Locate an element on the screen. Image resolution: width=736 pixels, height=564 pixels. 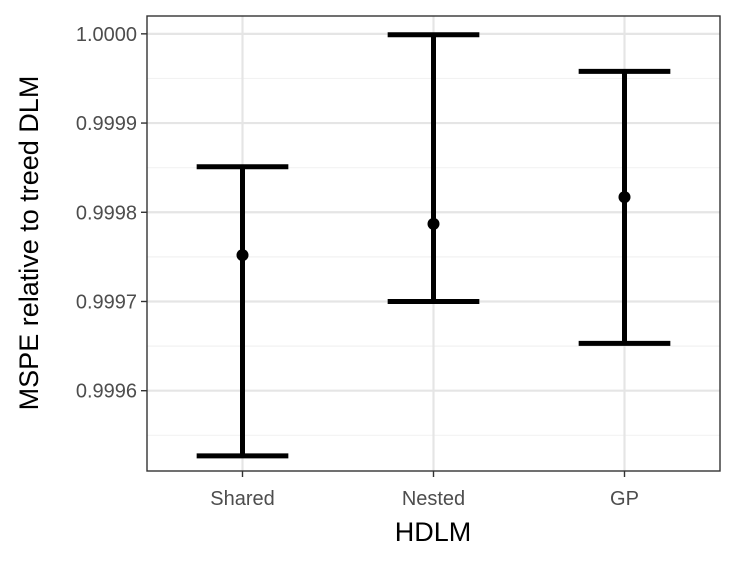
y-tick-label: 0.9996 is located at coordinates (106, 392).